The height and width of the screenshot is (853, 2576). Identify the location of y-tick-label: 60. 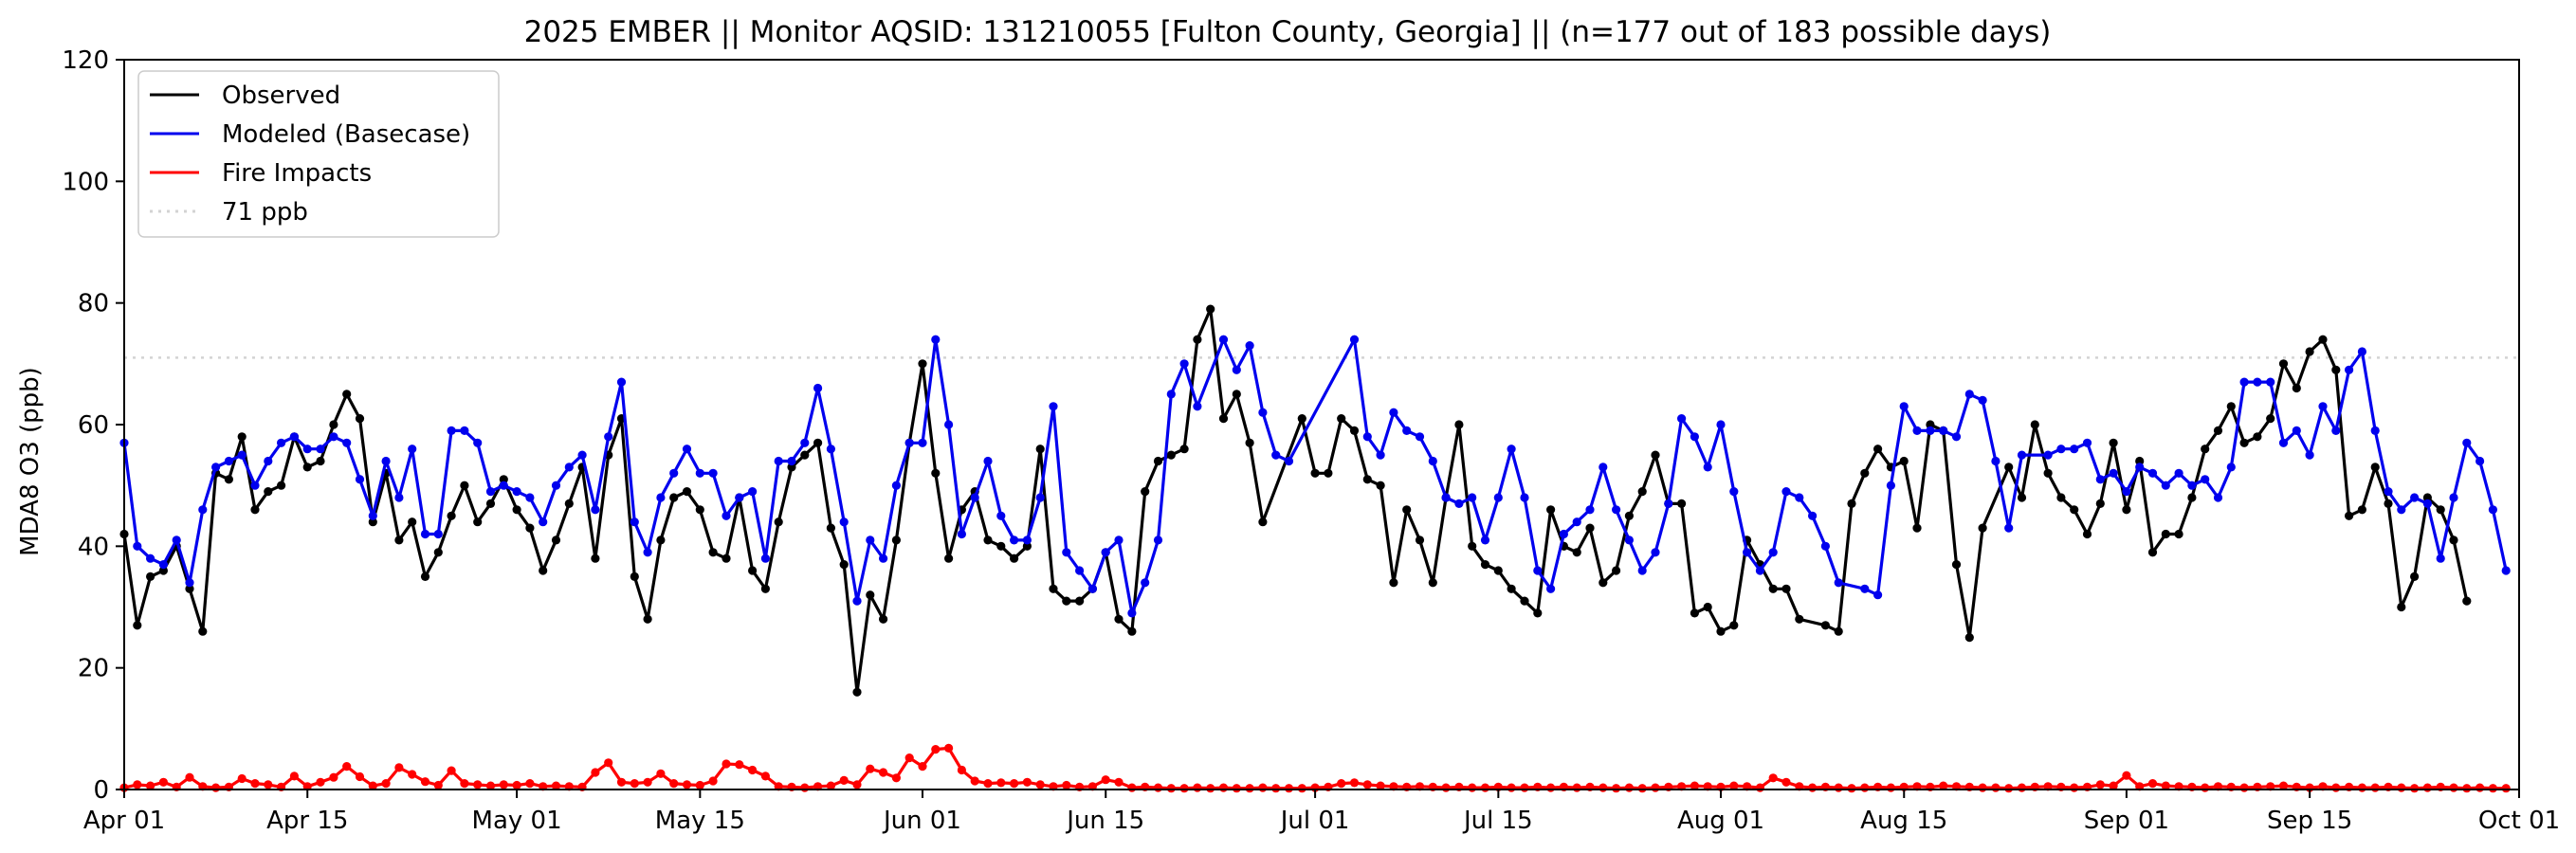
(93, 425).